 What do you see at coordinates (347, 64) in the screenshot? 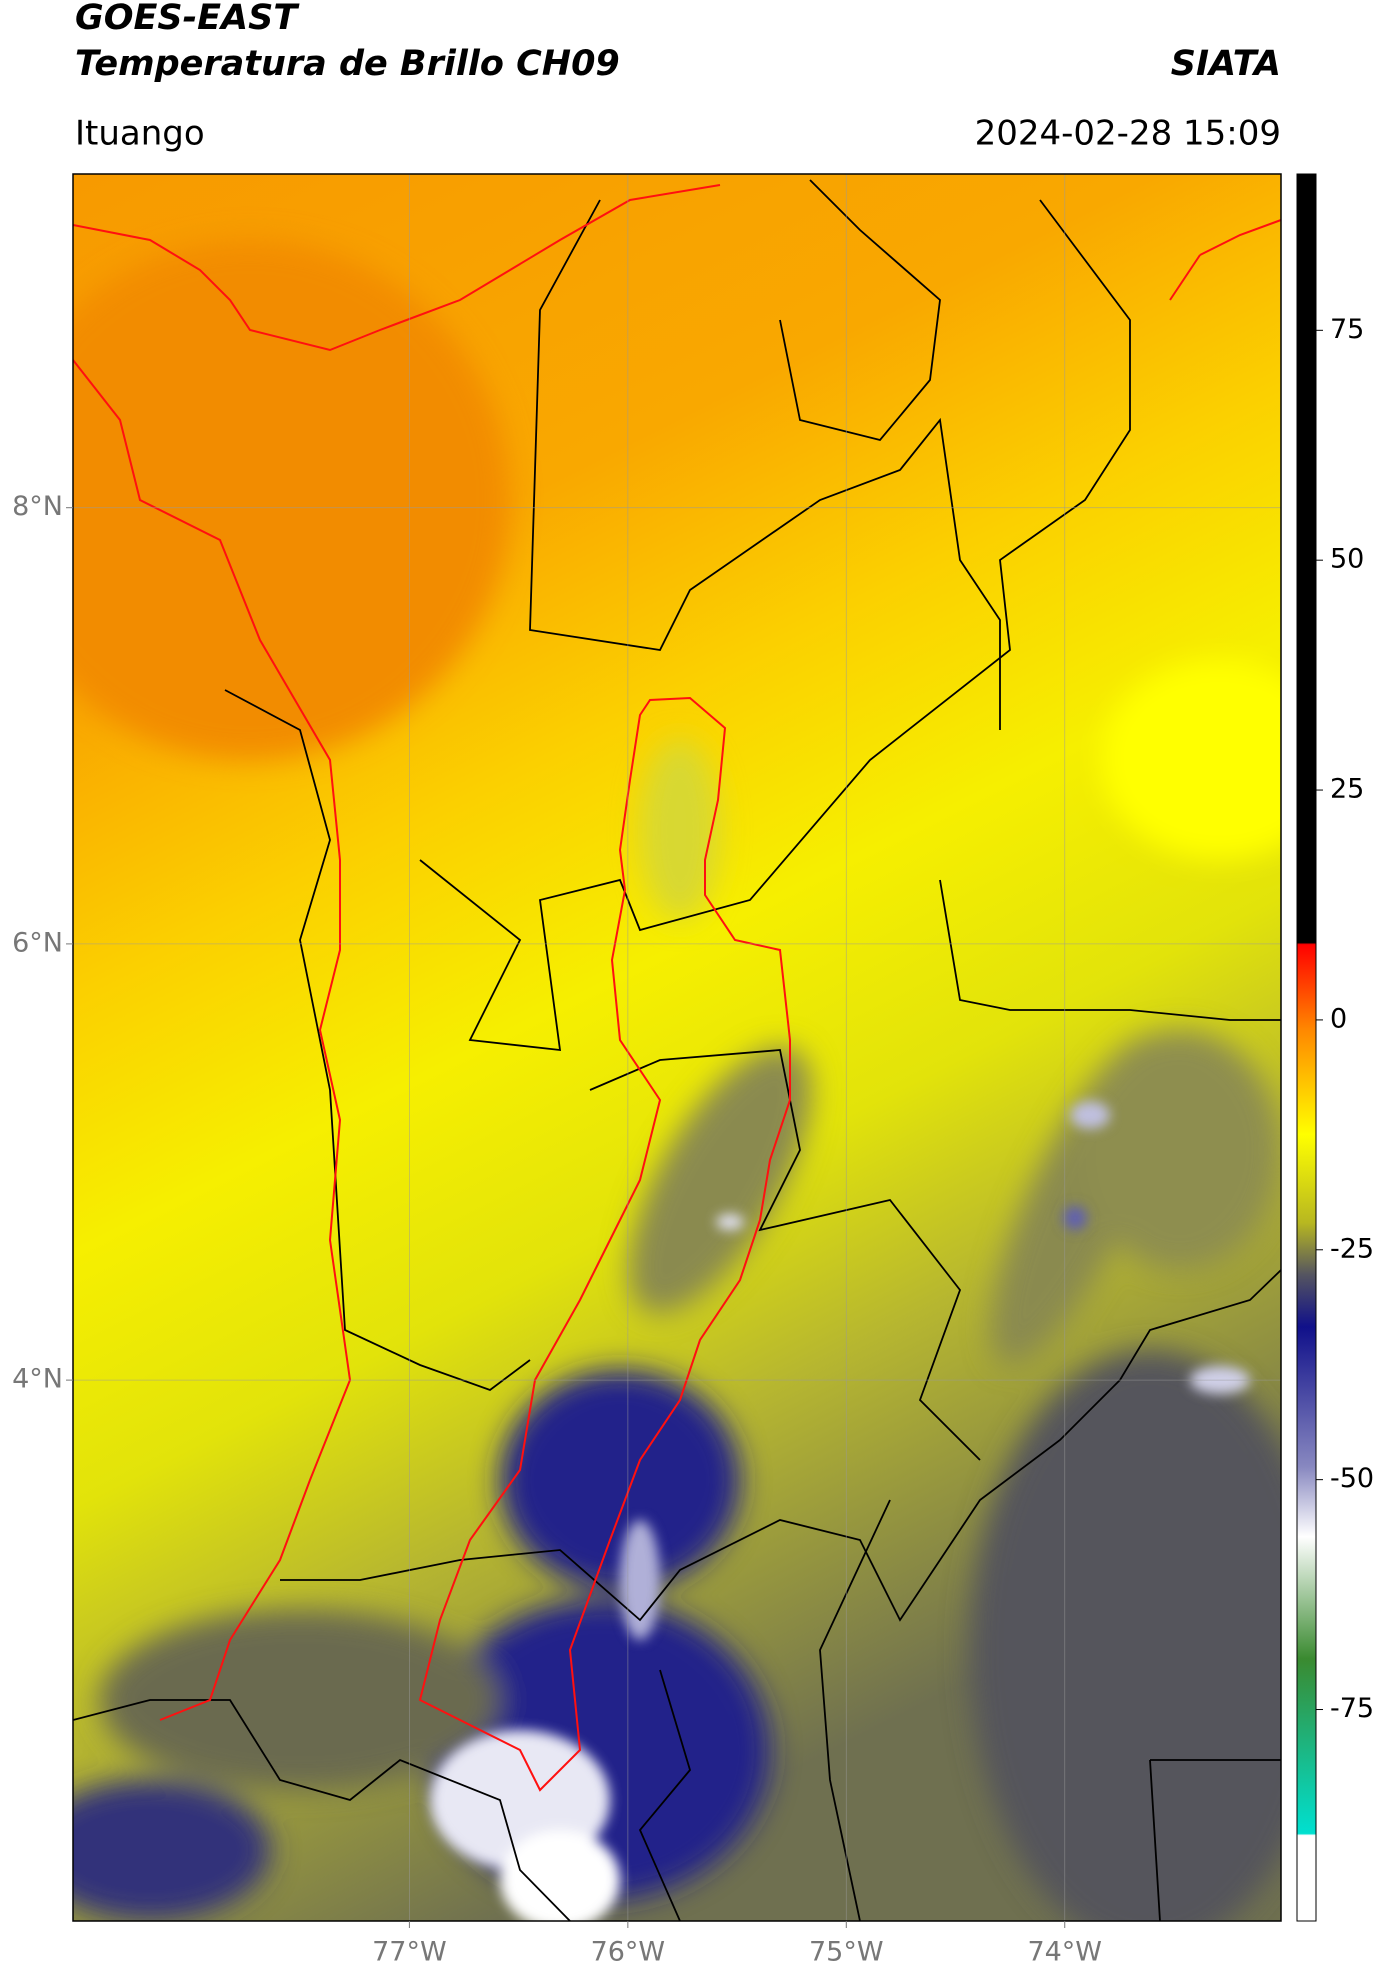
I see `subtitle: Temperatura de Brillo CH09` at bounding box center [347, 64].